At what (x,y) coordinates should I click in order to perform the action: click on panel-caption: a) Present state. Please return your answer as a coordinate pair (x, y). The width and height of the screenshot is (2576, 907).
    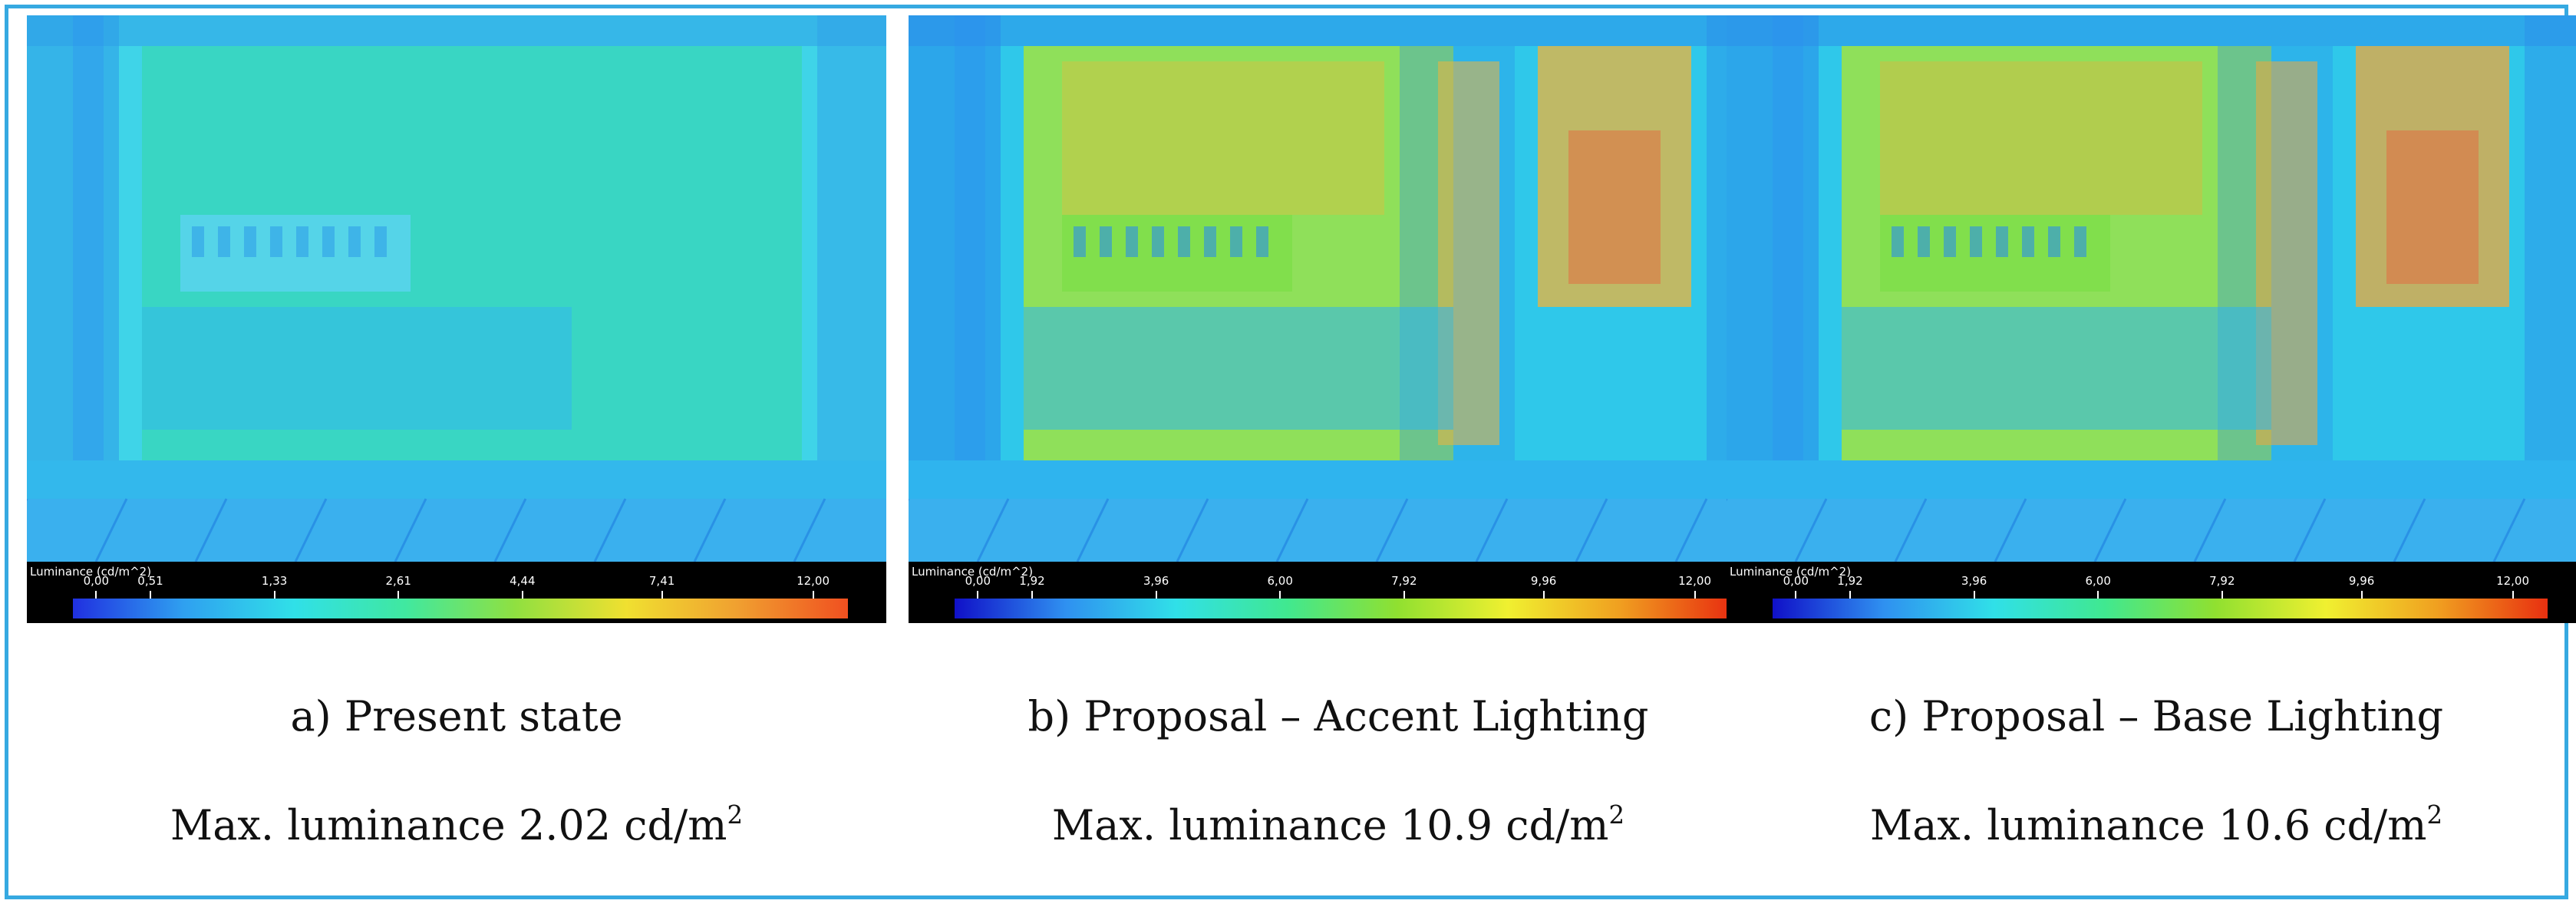
    Looking at the image, I should click on (457, 716).